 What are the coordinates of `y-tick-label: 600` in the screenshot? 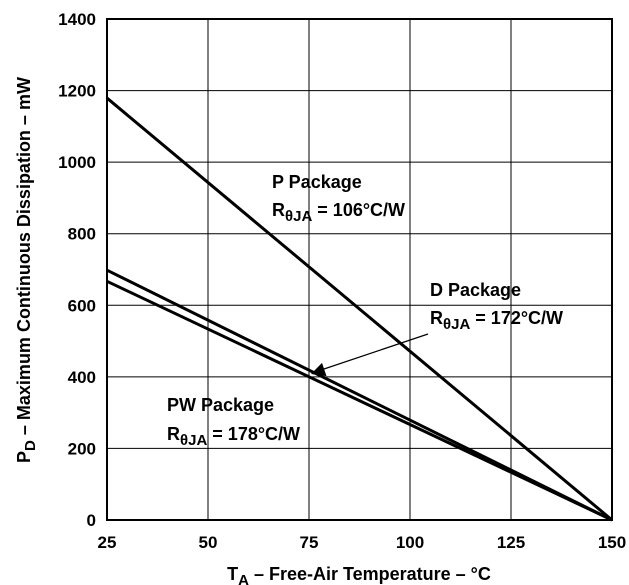 It's located at (82, 305).